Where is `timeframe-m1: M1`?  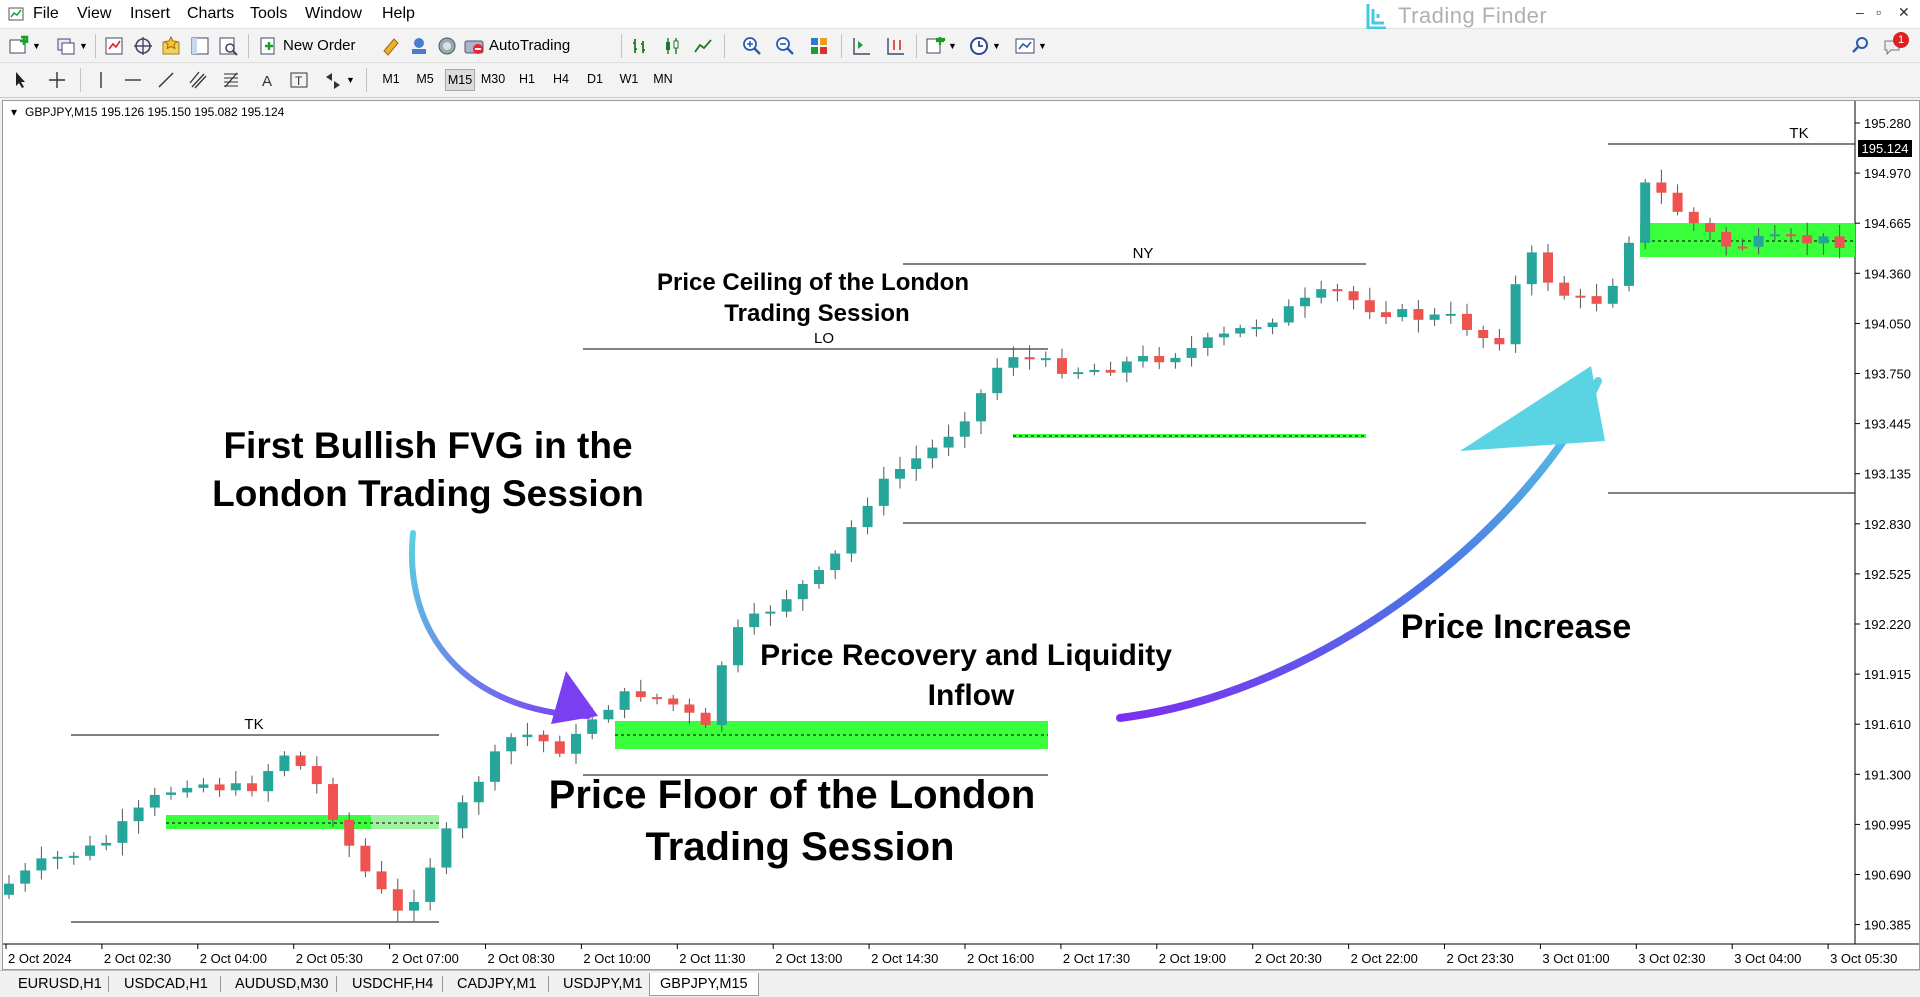 timeframe-m1: M1 is located at coordinates (391, 79).